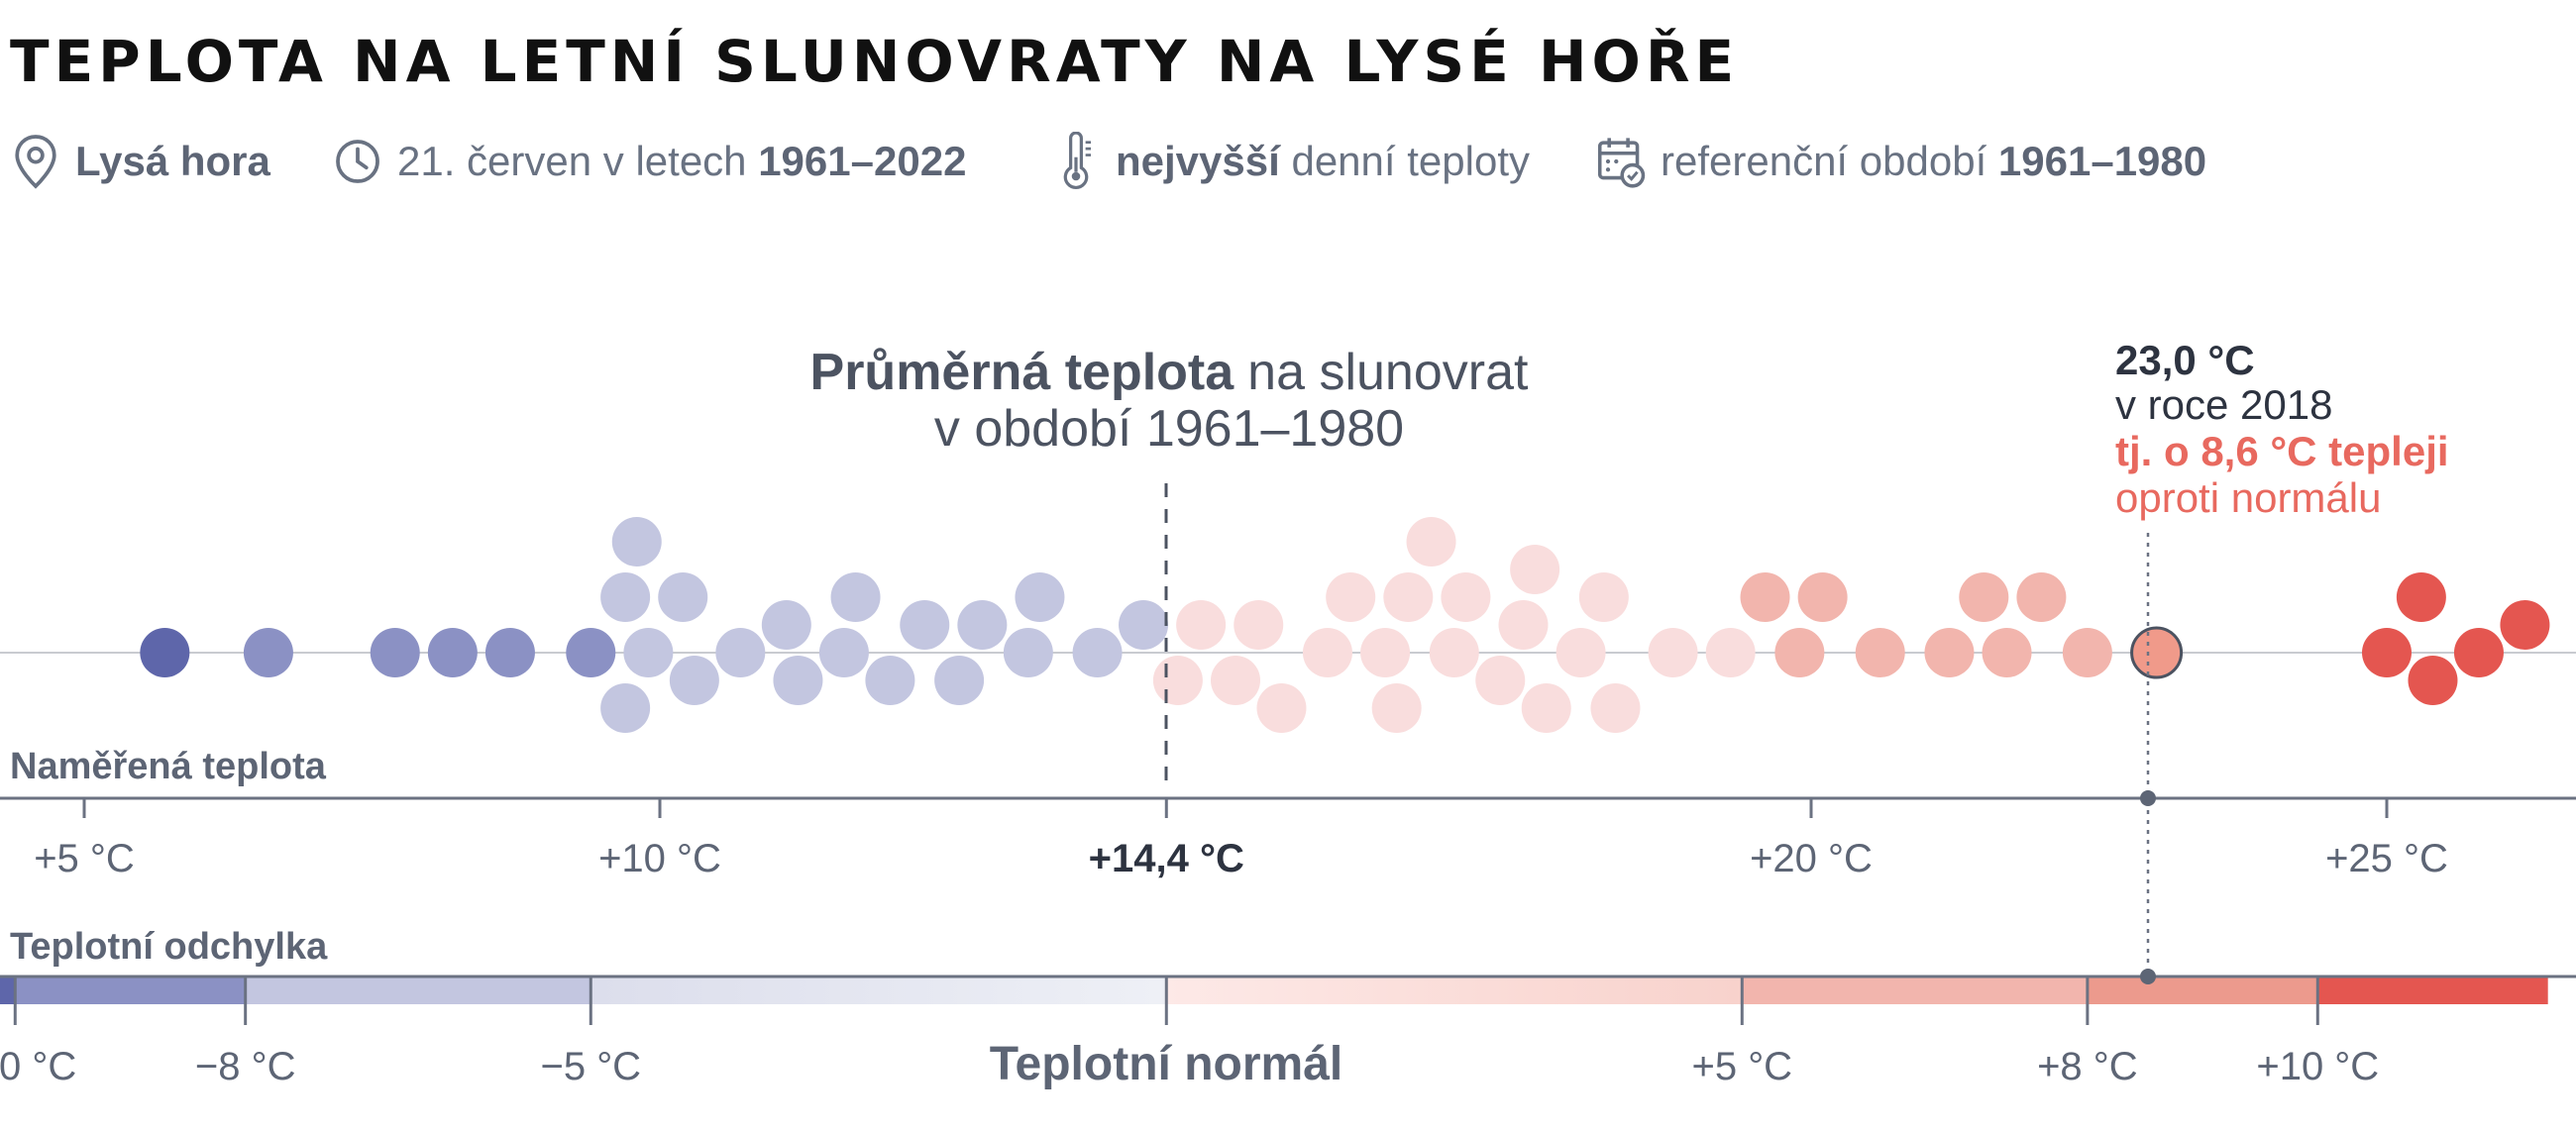 The width and height of the screenshot is (2576, 1132). Describe the element at coordinates (1166, 1064) in the screenshot. I see `normal-label: Teplotní normál` at that location.